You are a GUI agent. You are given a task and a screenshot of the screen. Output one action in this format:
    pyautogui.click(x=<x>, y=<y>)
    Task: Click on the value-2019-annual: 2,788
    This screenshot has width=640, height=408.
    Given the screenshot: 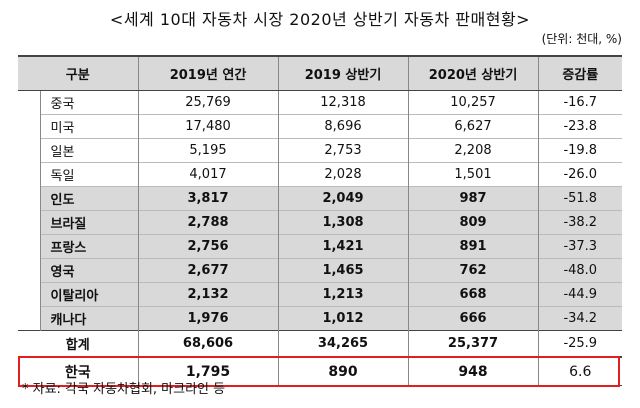 What is the action you would take?
    pyautogui.click(x=208, y=222)
    